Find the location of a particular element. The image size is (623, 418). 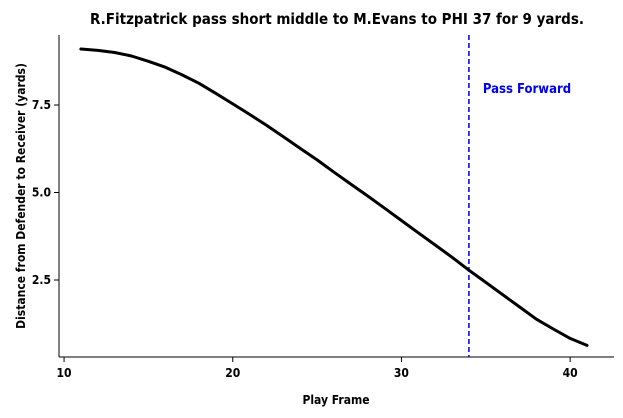

y-tick-label: 5.0 is located at coordinates (41, 193).